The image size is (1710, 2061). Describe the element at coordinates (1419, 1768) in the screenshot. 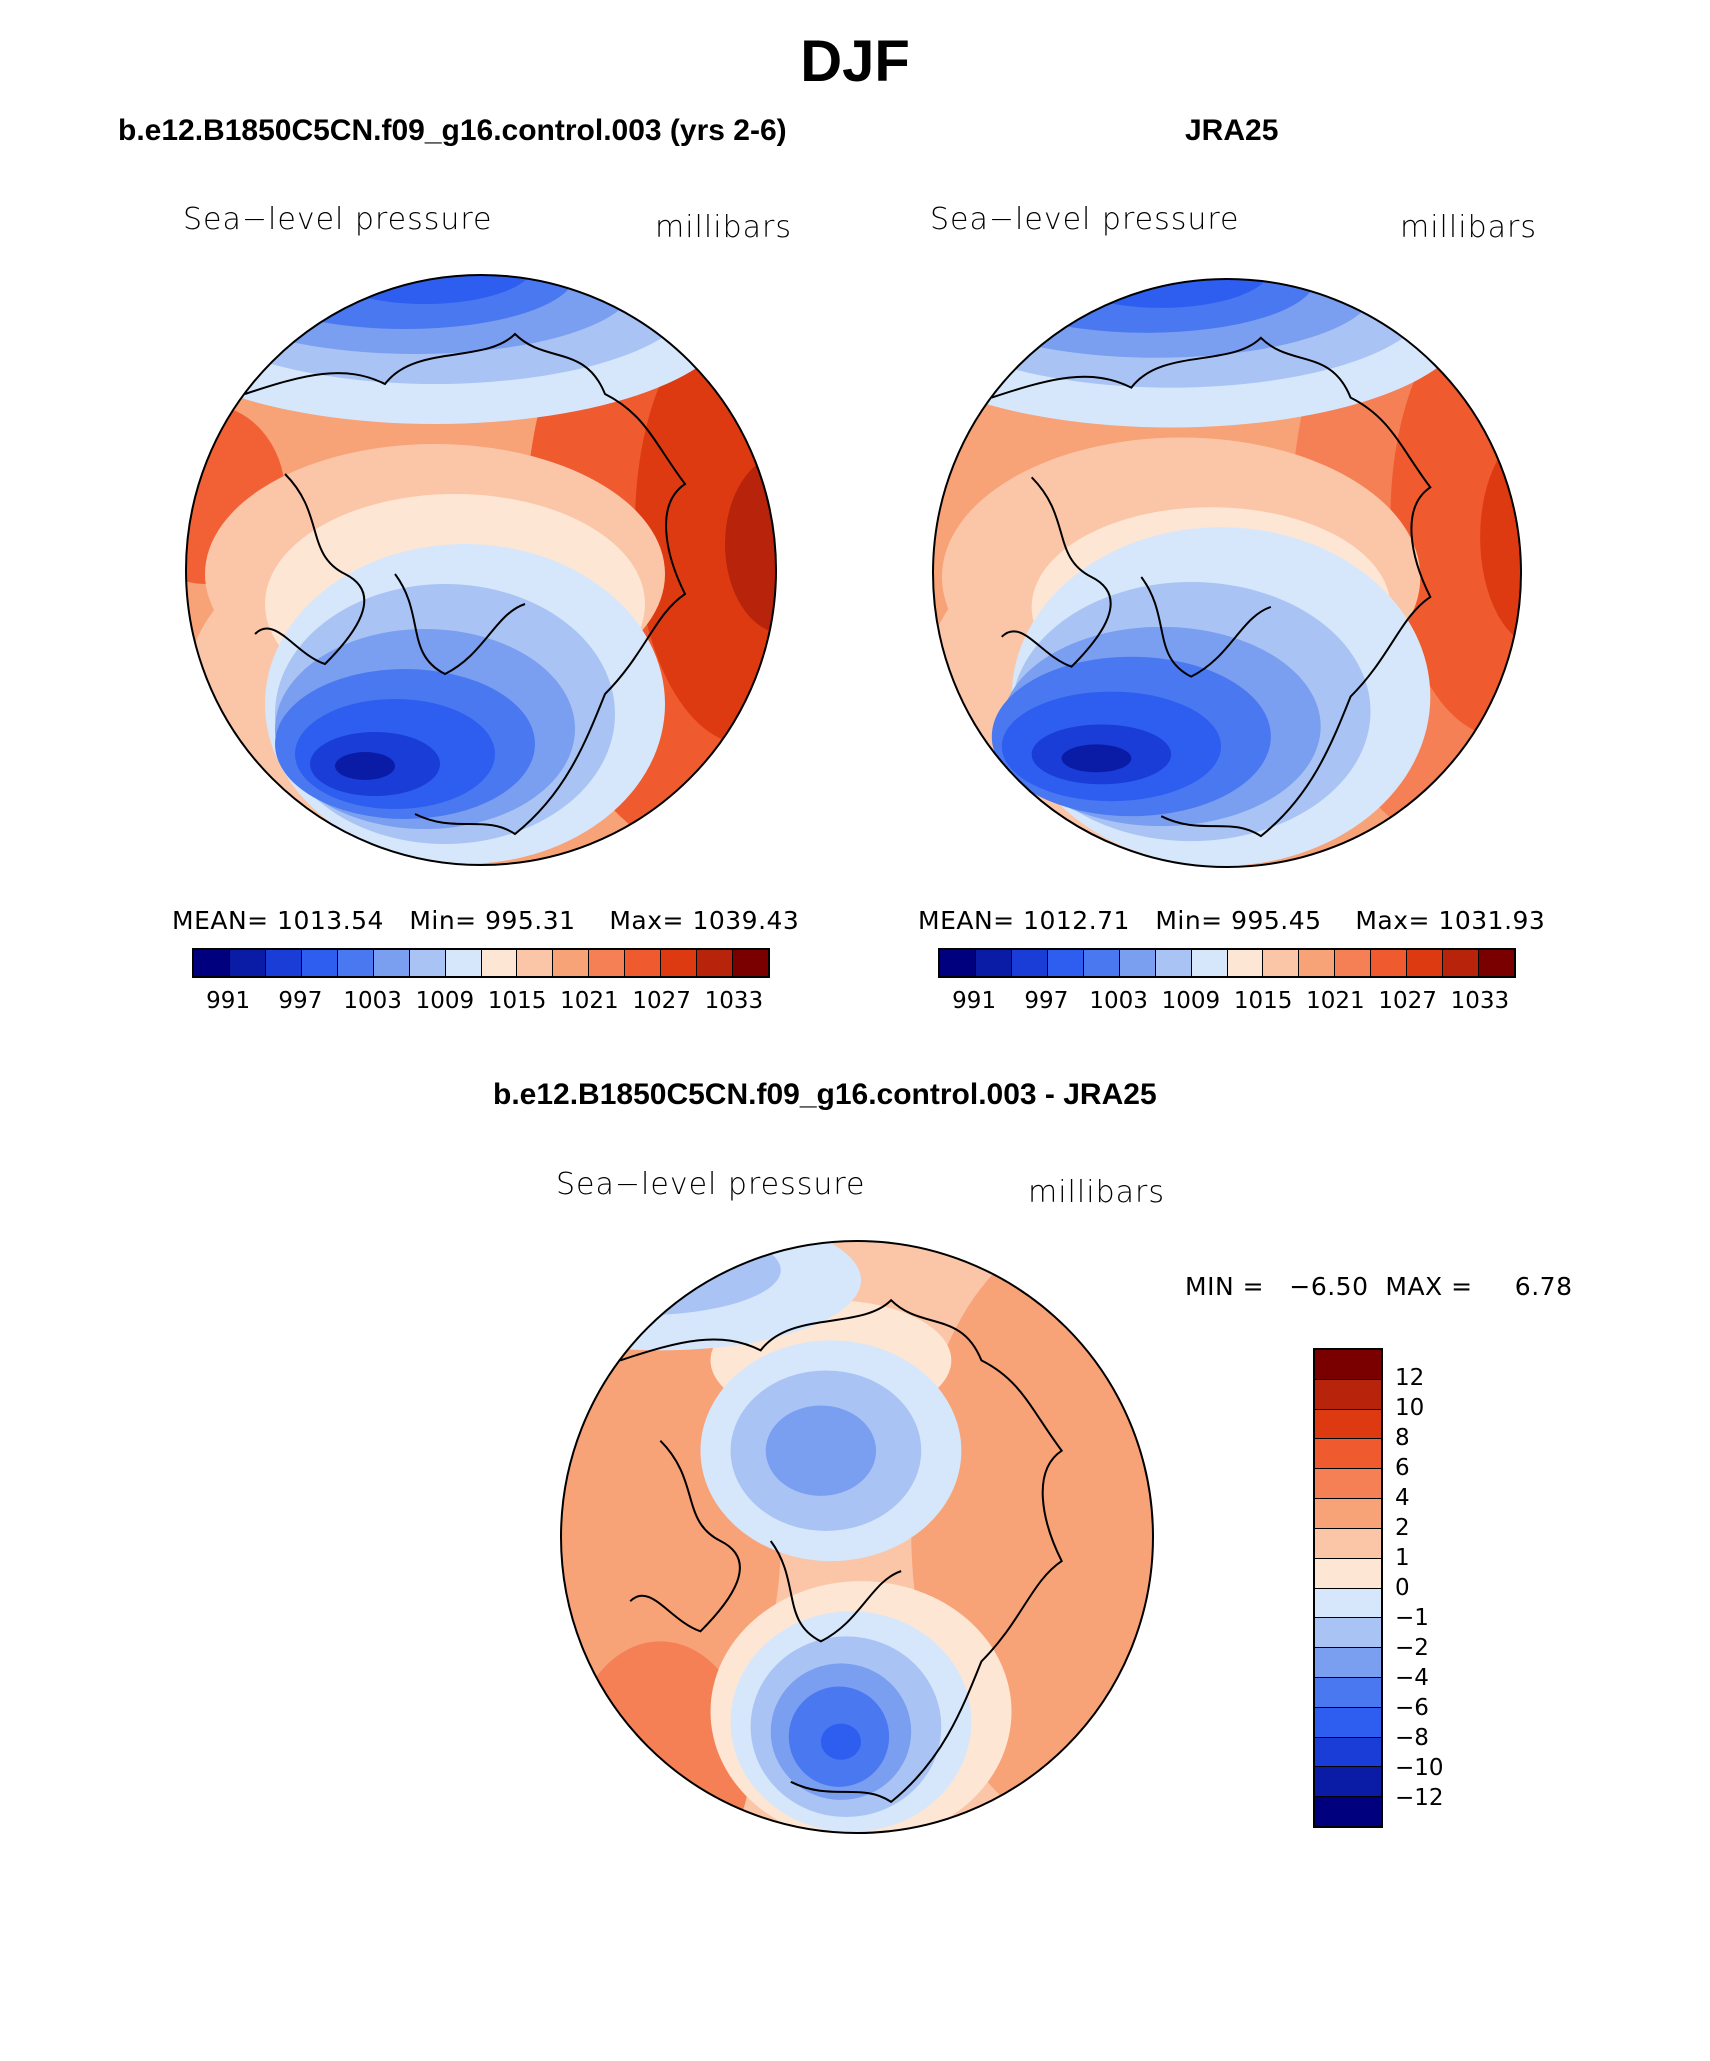

I see `colorbar-tick-label: −10` at that location.